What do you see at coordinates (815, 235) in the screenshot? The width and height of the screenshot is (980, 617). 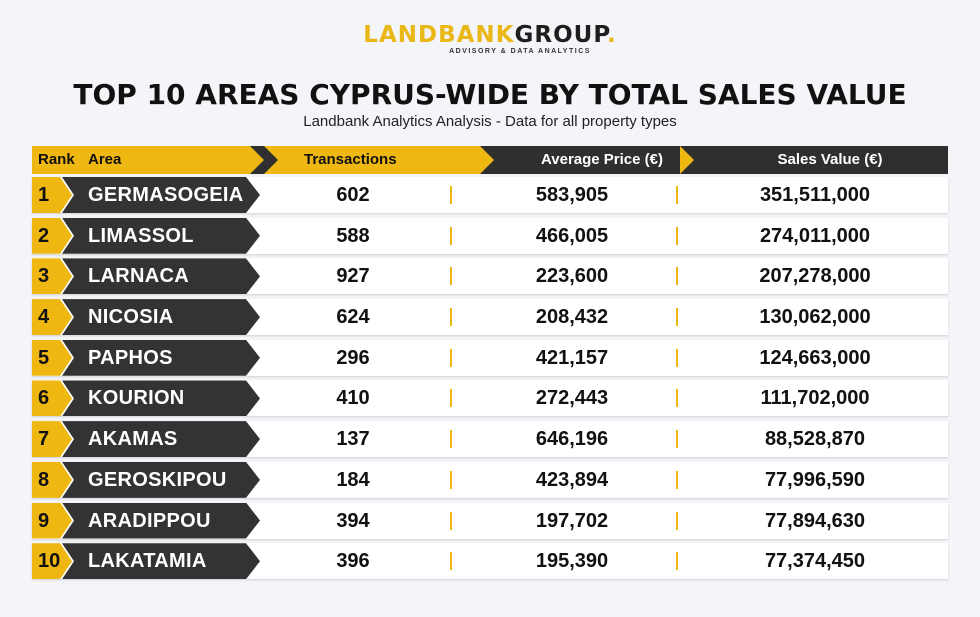 I see `sales-value-cell: 274,011,000` at bounding box center [815, 235].